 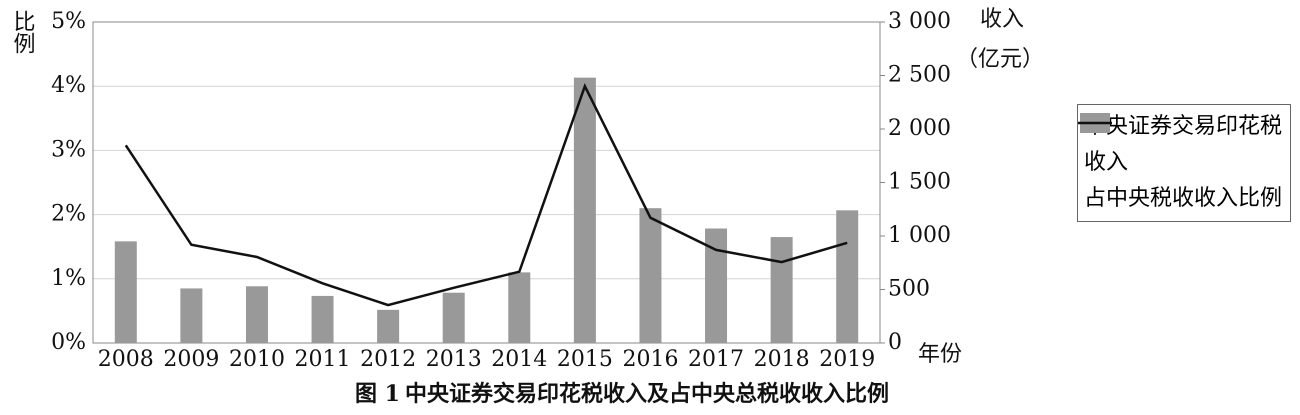 What do you see at coordinates (126, 359) in the screenshot?
I see `x-tick-label: 2008` at bounding box center [126, 359].